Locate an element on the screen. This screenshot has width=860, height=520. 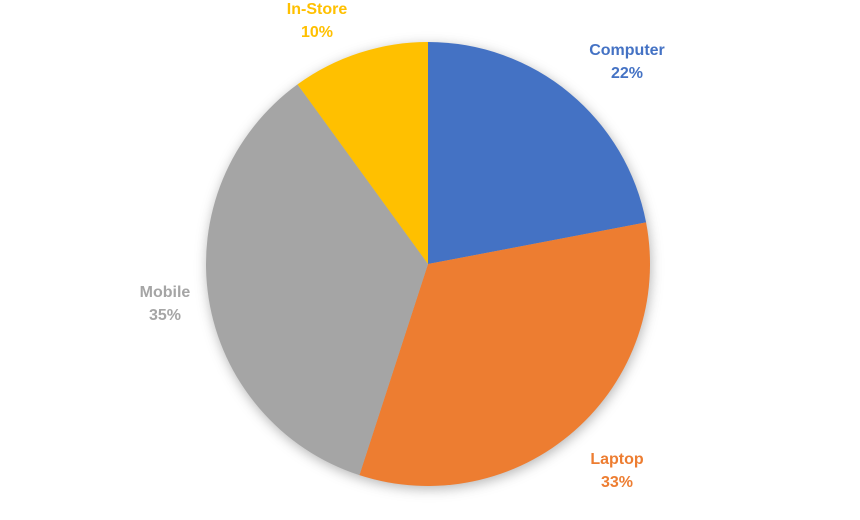
slice-label-mobile: Mobile 35% is located at coordinates (165, 304).